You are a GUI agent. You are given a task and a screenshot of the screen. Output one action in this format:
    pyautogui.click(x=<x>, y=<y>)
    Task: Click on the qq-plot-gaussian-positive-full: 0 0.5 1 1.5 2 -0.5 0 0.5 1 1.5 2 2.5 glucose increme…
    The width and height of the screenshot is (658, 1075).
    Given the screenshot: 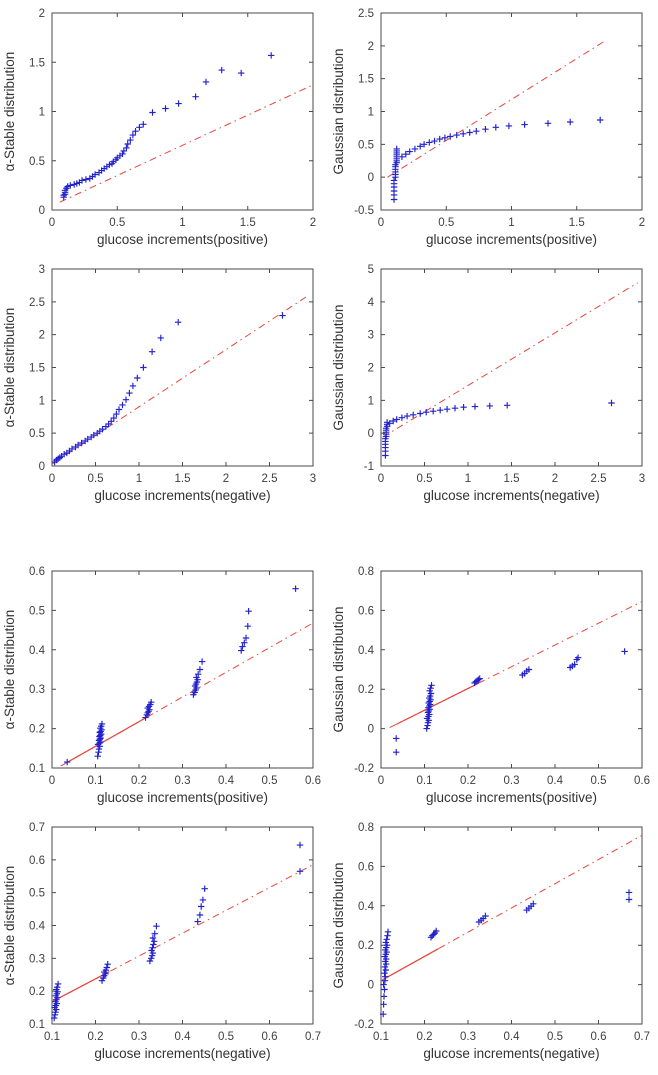 What is the action you would take?
    pyautogui.click(x=493, y=128)
    